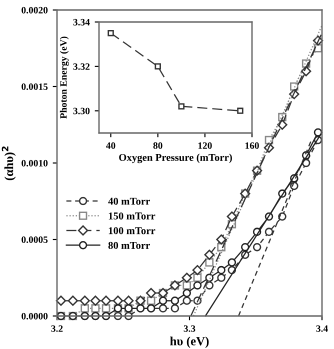 The image size is (334, 349). Describe the element at coordinates (35, 86) in the screenshot. I see `y-tick-label: 0.0015` at that location.